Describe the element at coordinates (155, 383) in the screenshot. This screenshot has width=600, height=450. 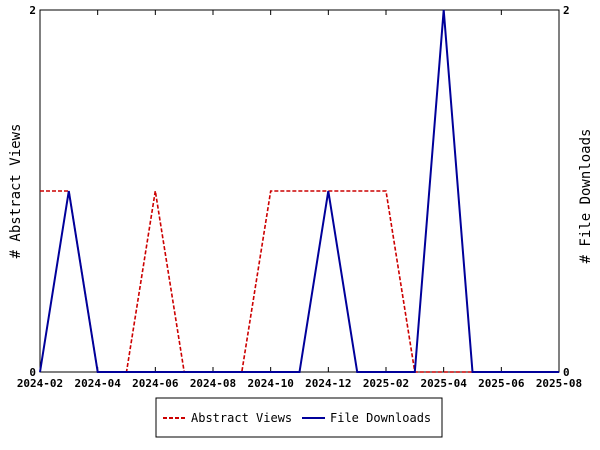
I see `x-tick-label: 2024-06` at that location.